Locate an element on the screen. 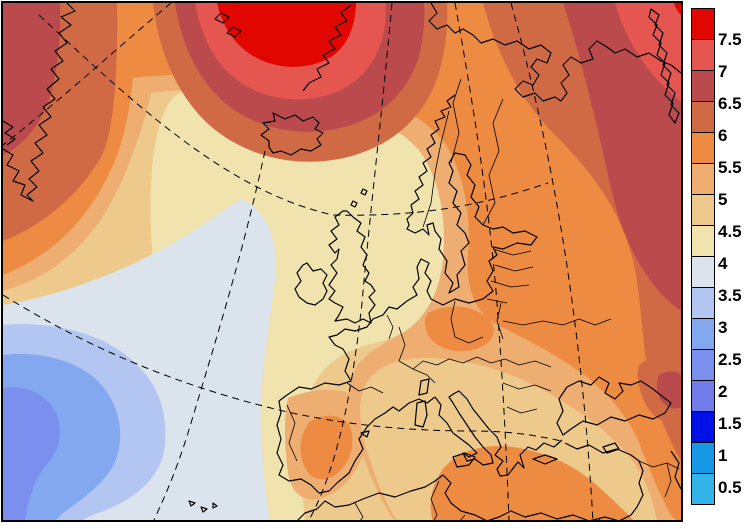 Image resolution: width=749 pixels, height=529 pixels. colorbar-tick-label: 5 is located at coordinates (723, 199).